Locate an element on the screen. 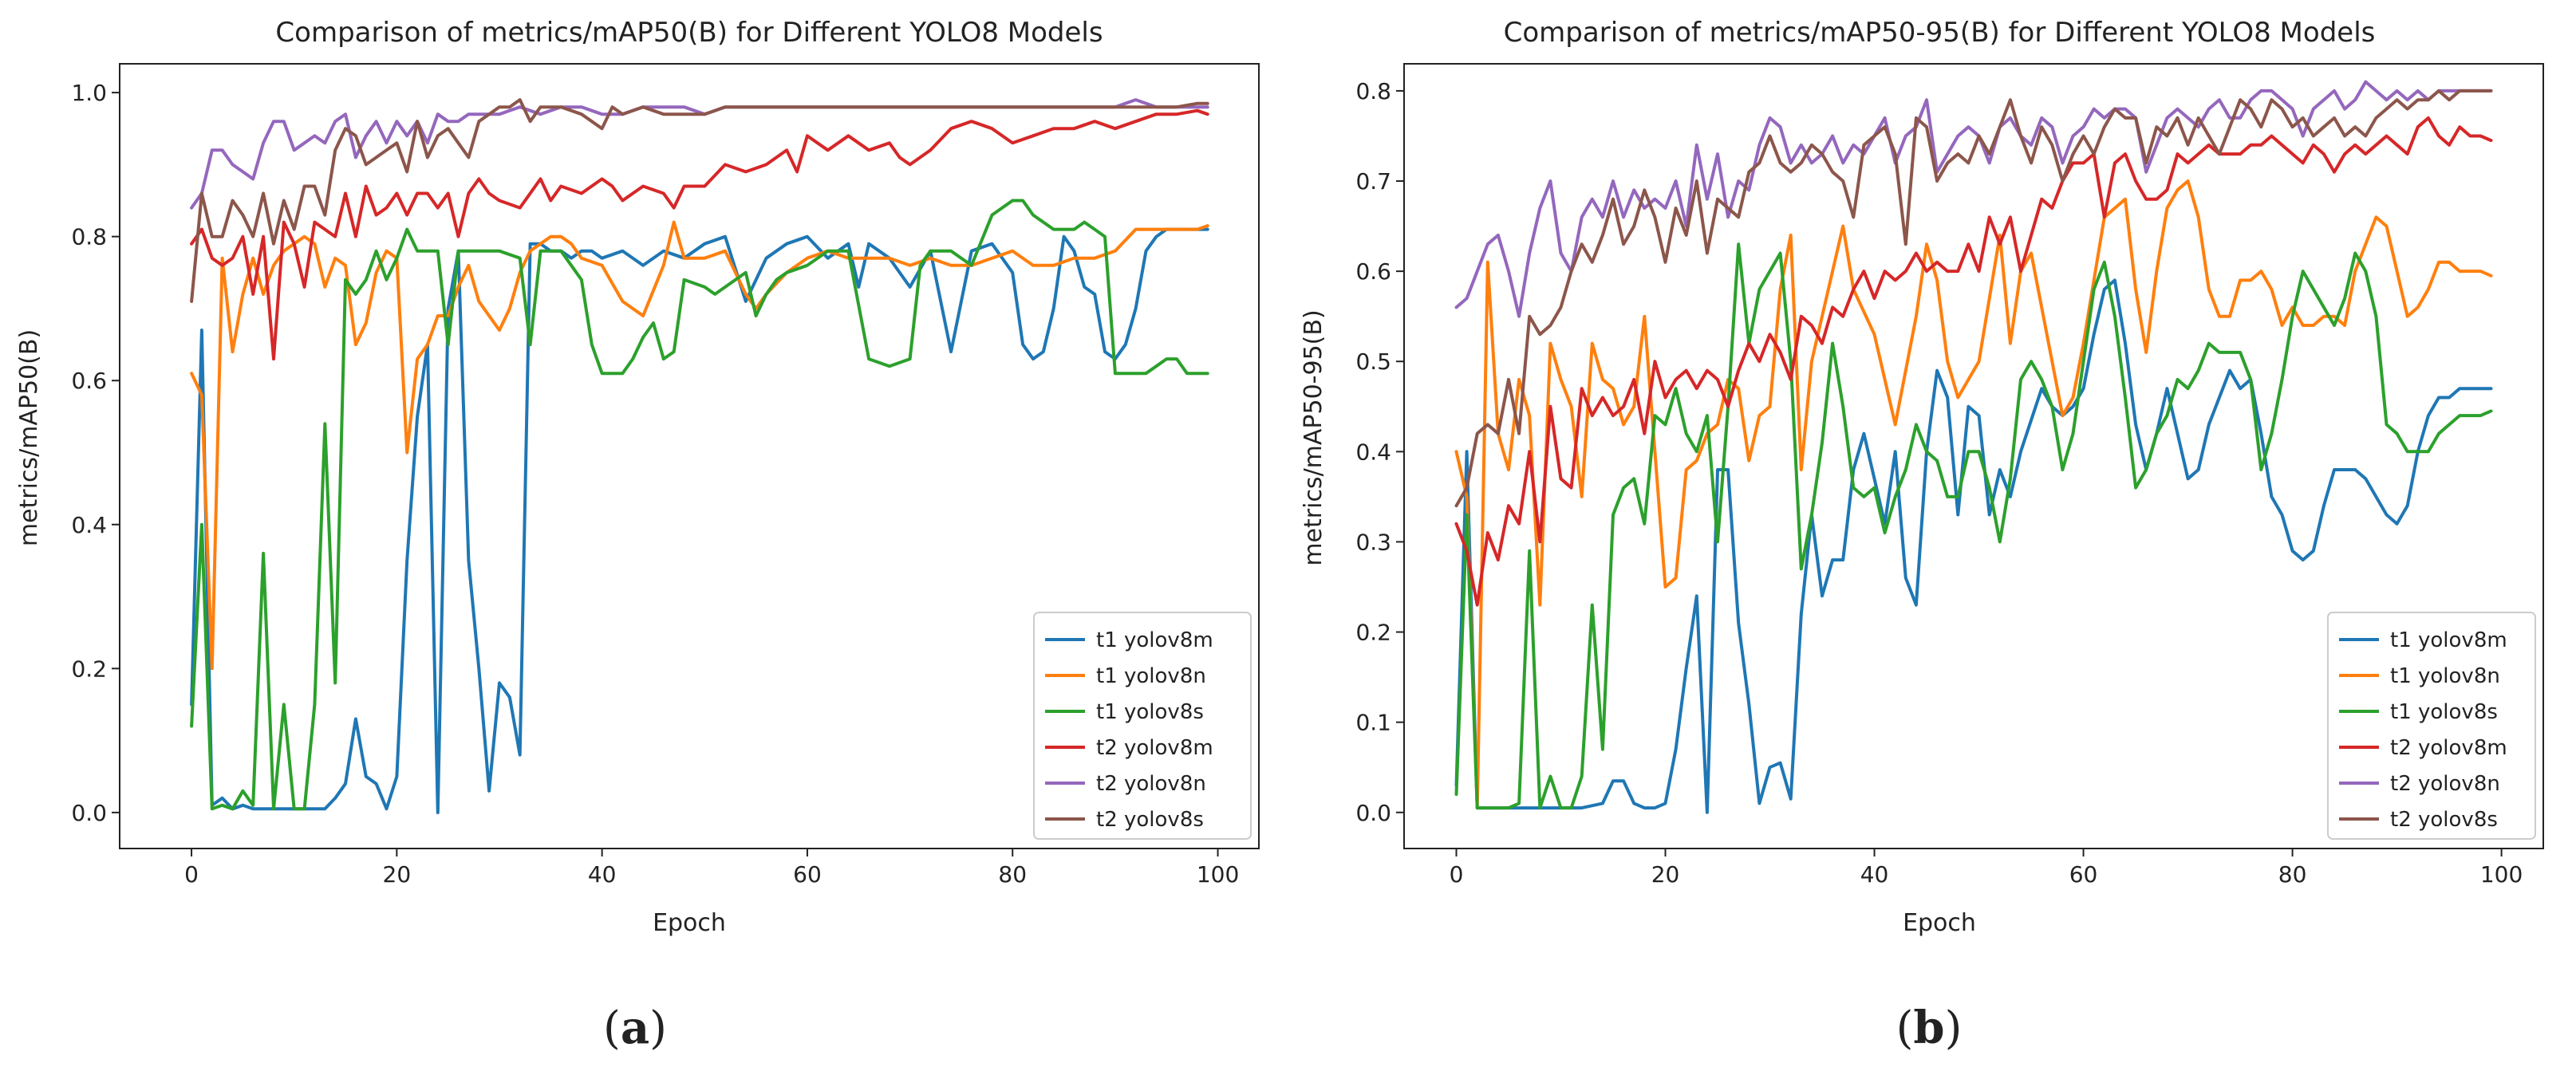  chart-a-ytick-label: 0.0 is located at coordinates (89, 813).